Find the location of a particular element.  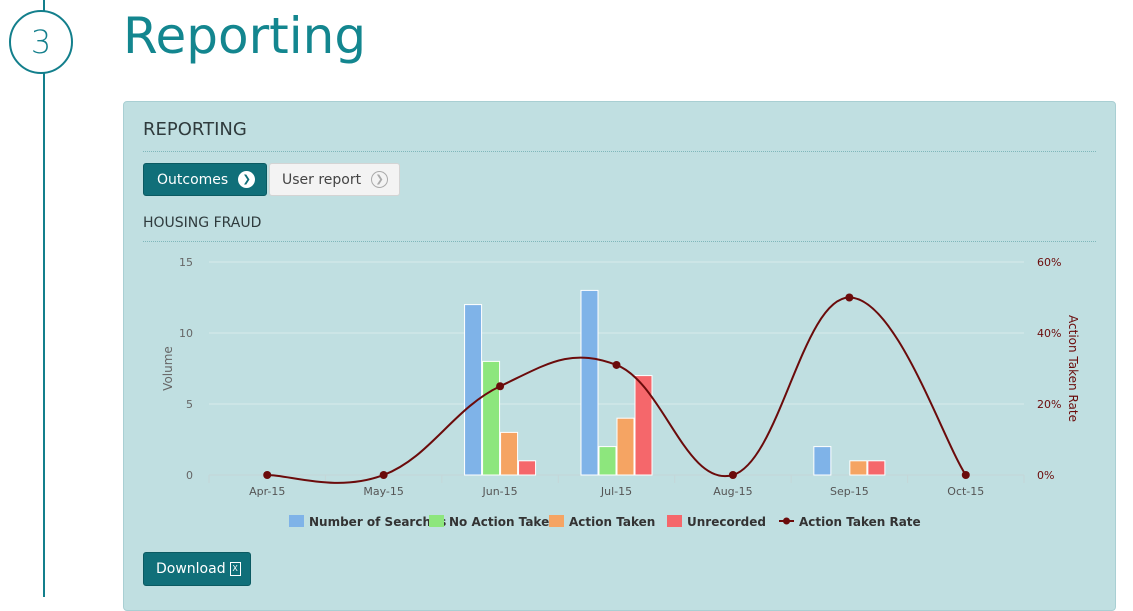

x-tick-label: May-15 is located at coordinates (383, 491).